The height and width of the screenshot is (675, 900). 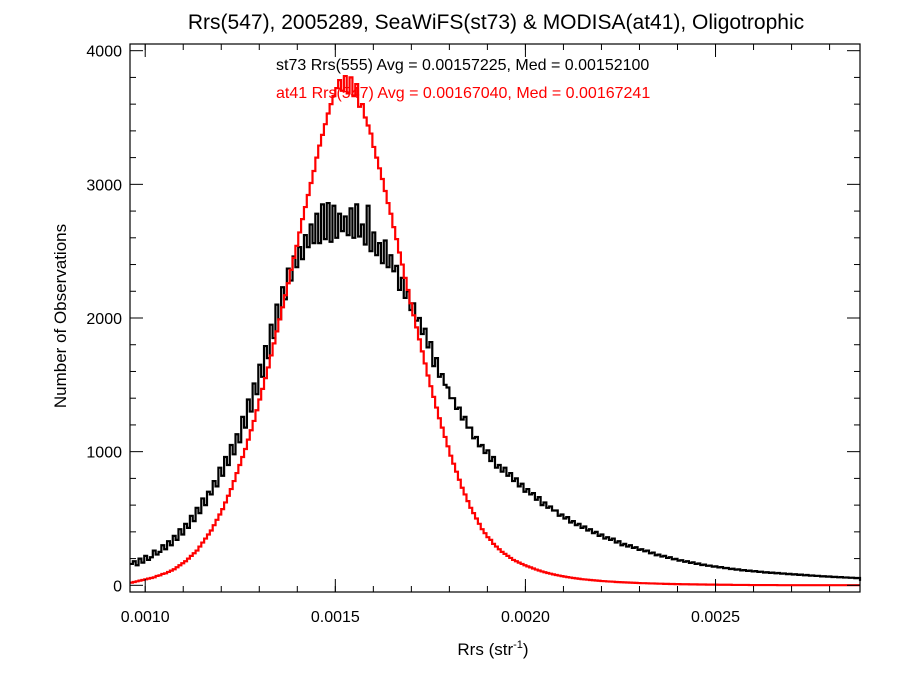 I want to click on y-tick-label: 2000, so click(x=104, y=319).